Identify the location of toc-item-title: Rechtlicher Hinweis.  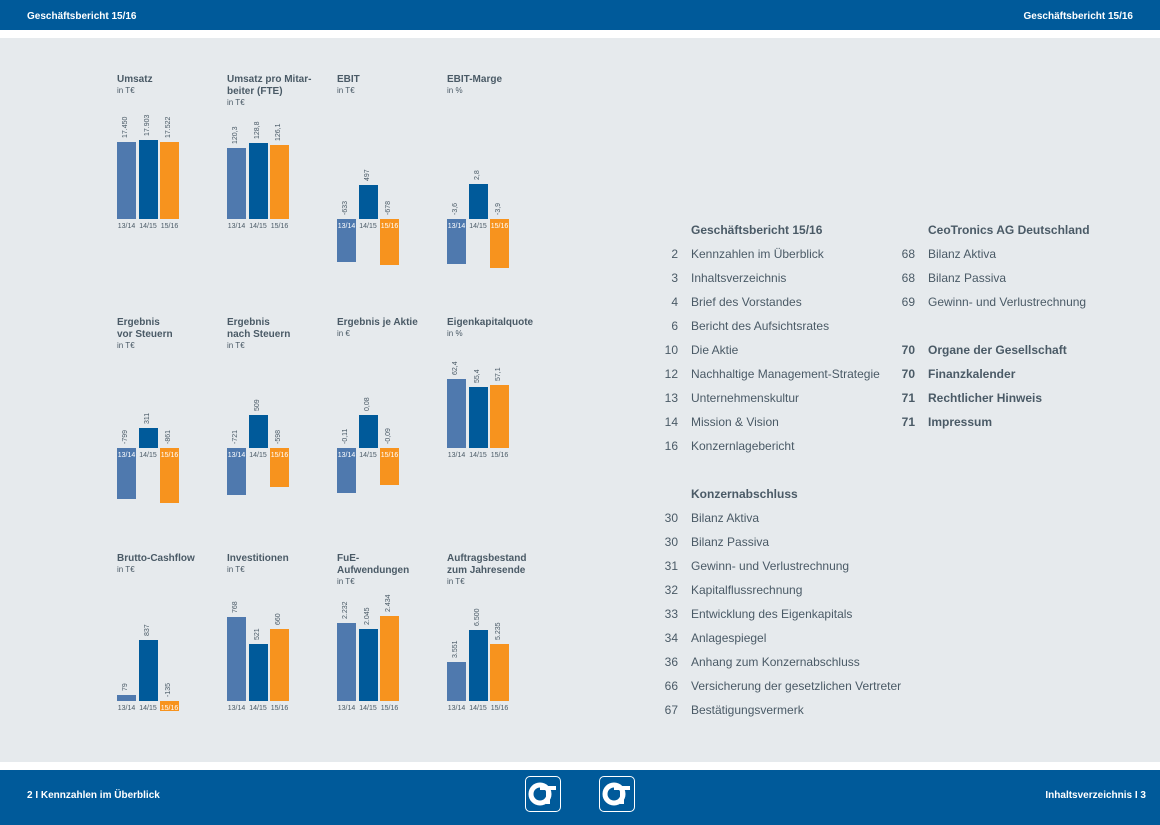
(985, 398).